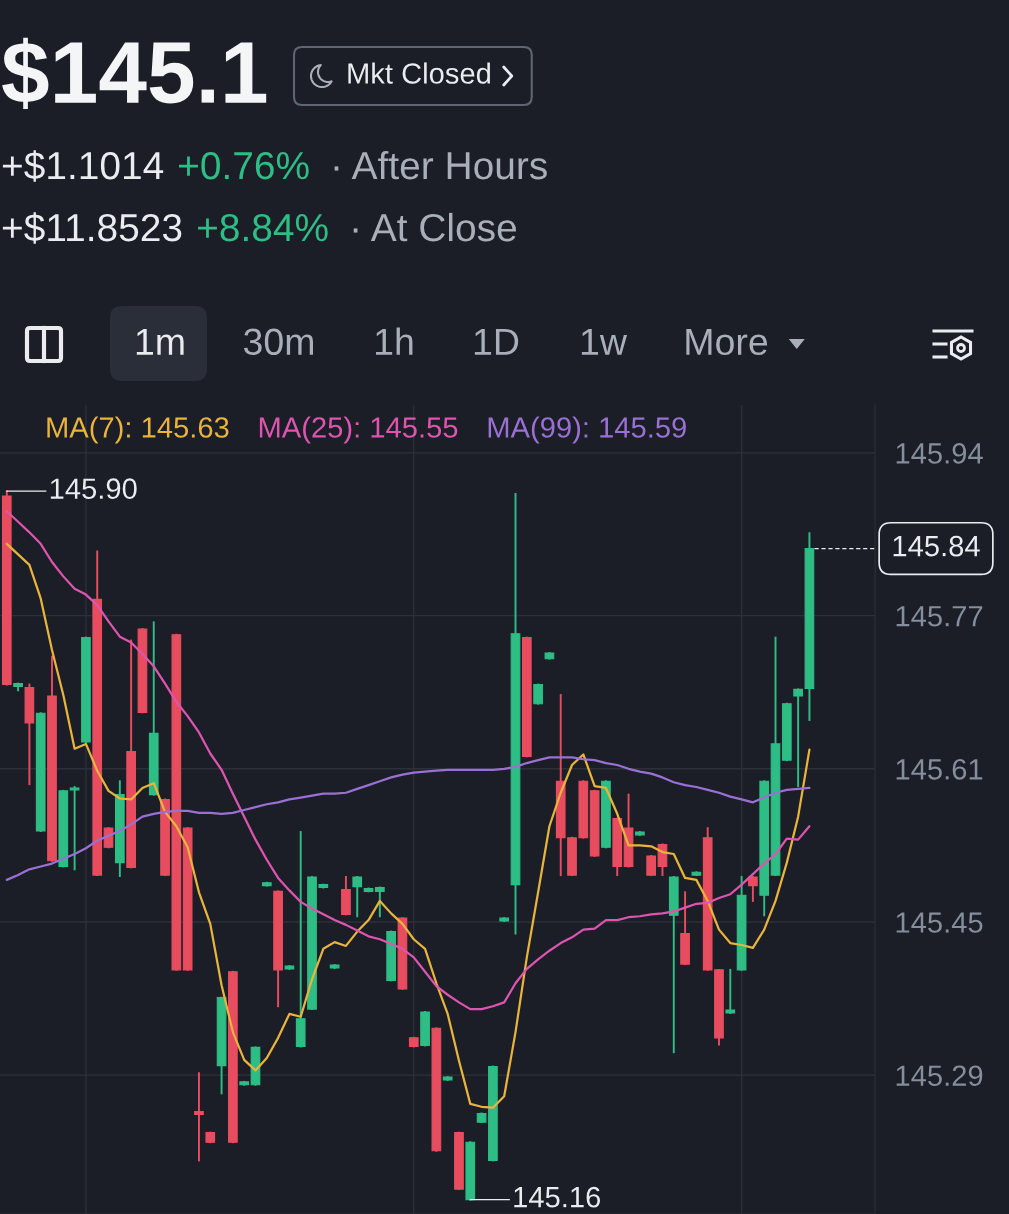 Image resolution: width=1009 pixels, height=1214 pixels. What do you see at coordinates (939, 453) in the screenshot?
I see `y-tick-label: 145.94` at bounding box center [939, 453].